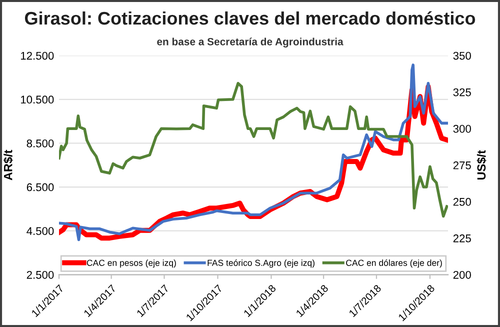  I want to click on y-tick-label: 10.500, so click(37, 100).